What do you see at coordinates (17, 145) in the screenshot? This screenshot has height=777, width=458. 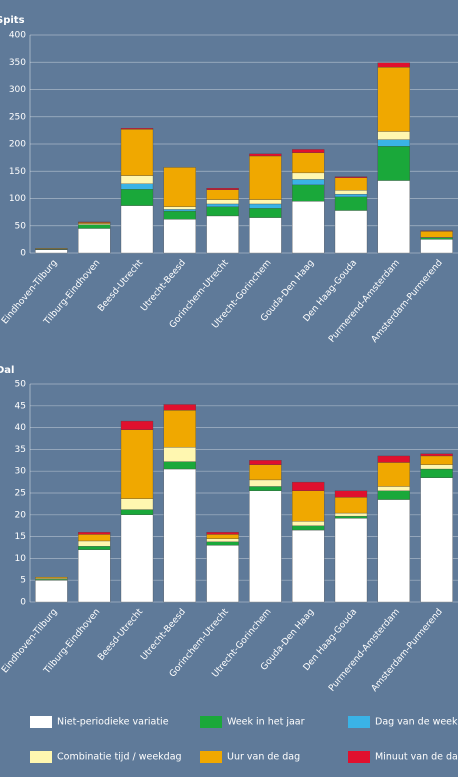 I see `y-tick-label: 200` at bounding box center [17, 145].